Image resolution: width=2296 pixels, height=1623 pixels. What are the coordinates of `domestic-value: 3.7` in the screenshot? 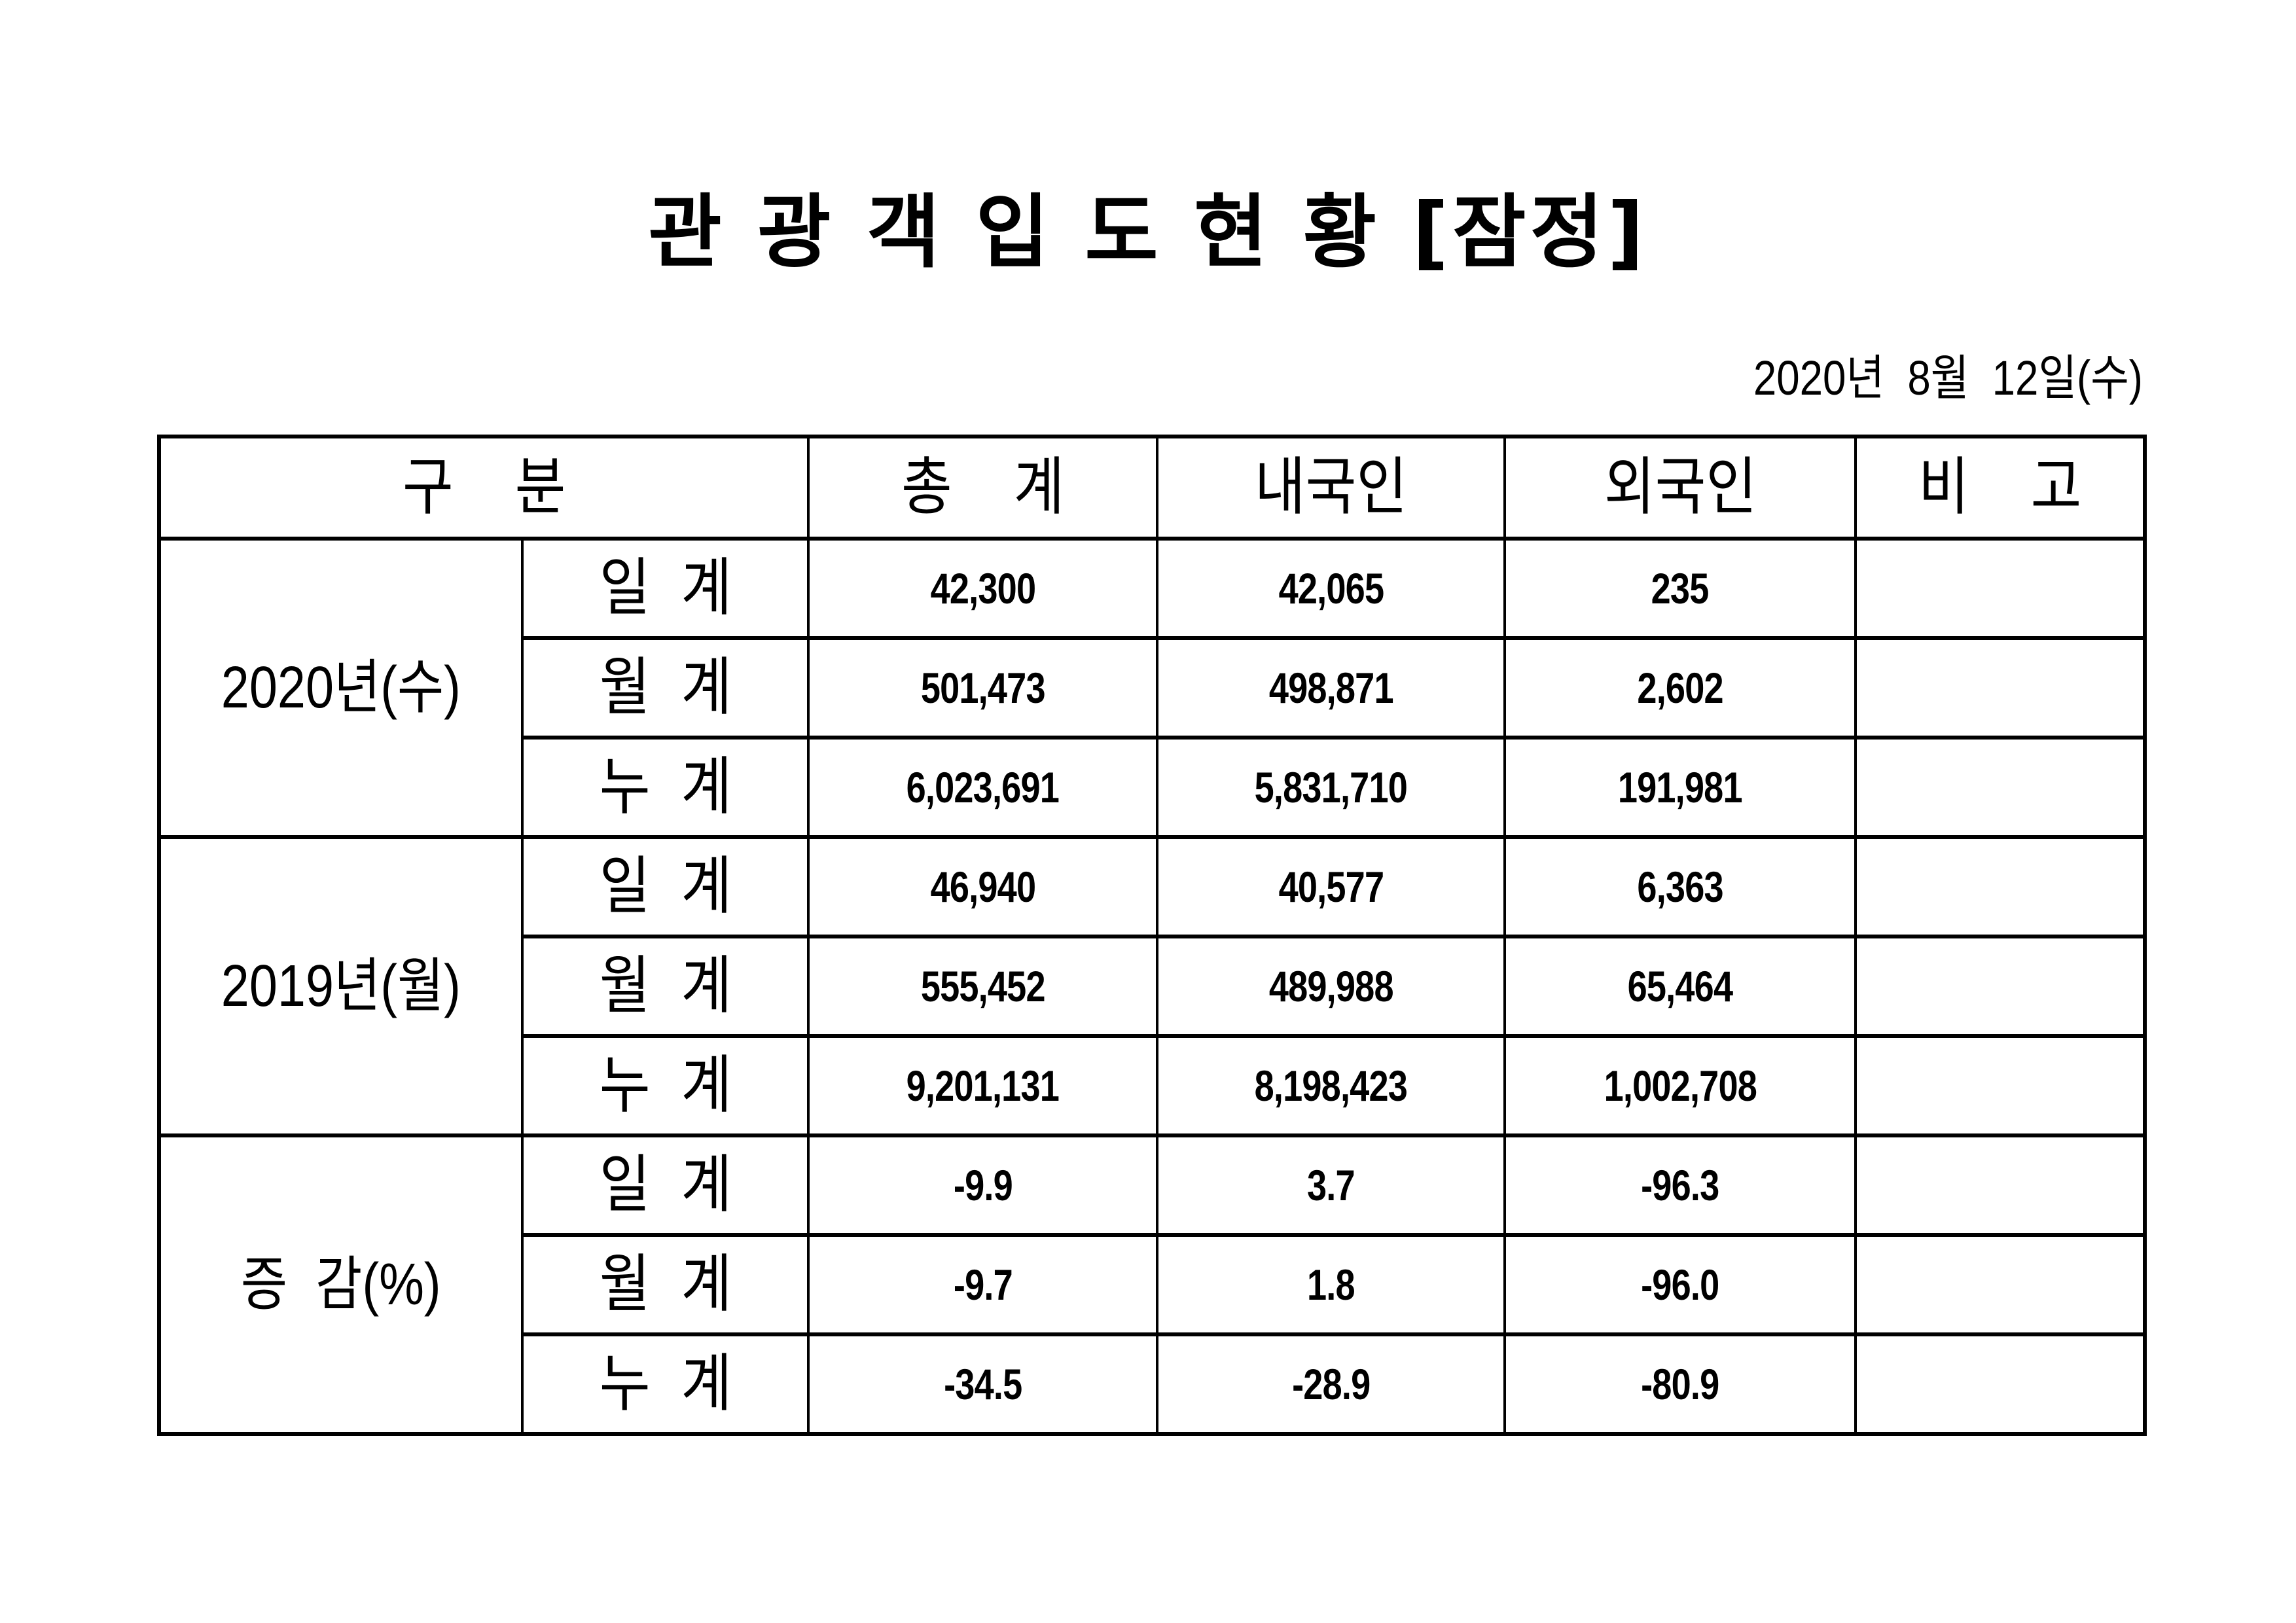 It's located at (1331, 1185).